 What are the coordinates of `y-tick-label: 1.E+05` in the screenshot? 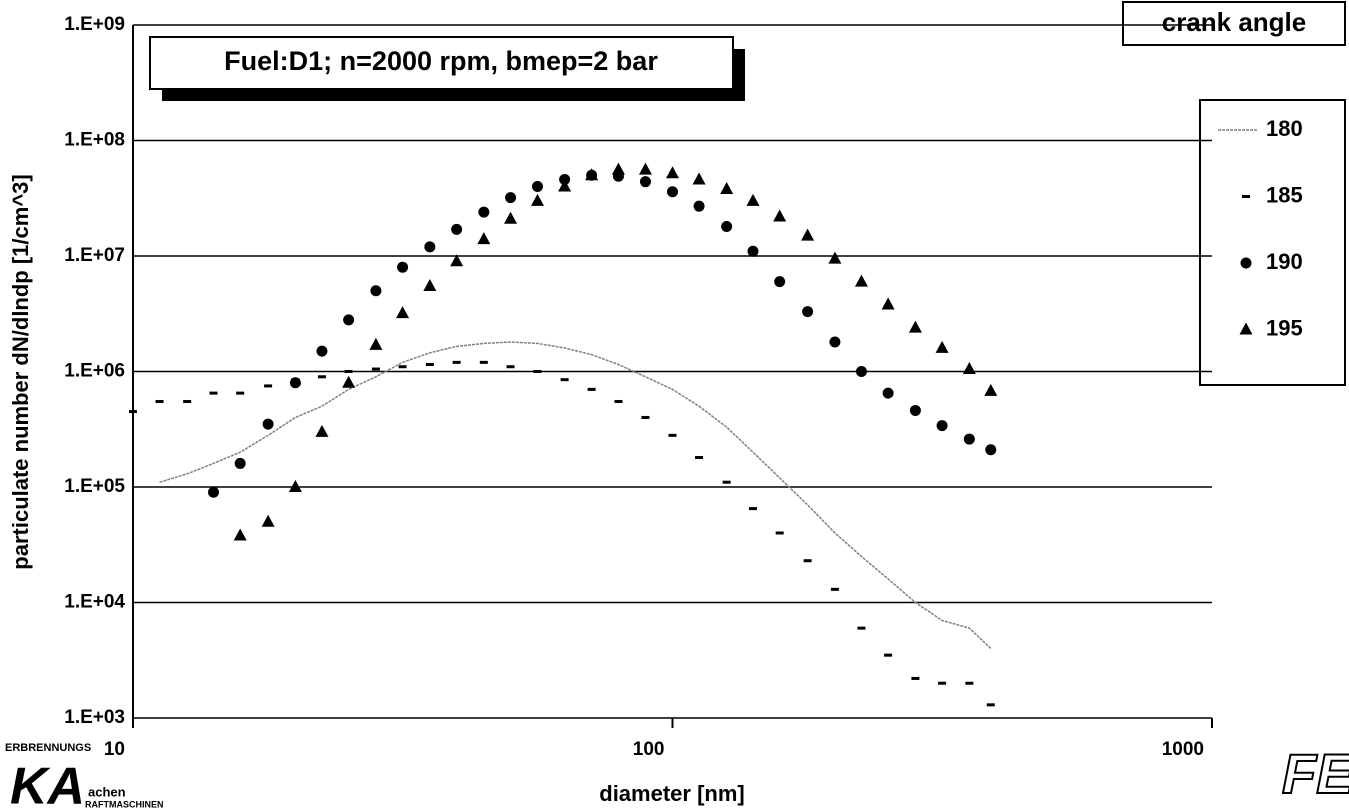 It's located at (94, 486).